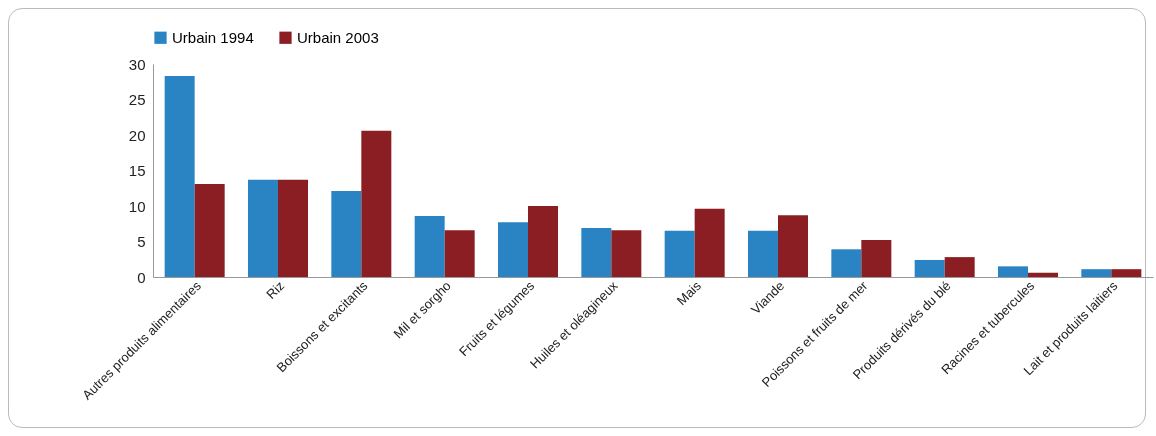 Image resolution: width=1156 pixels, height=436 pixels. What do you see at coordinates (137, 135) in the screenshot?
I see `y-tick-label: 20` at bounding box center [137, 135].